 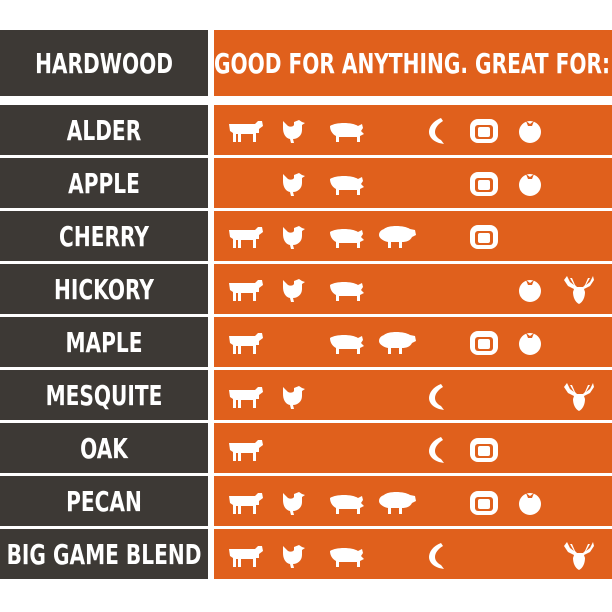 I want to click on wood-name: APPLE, so click(x=104, y=182).